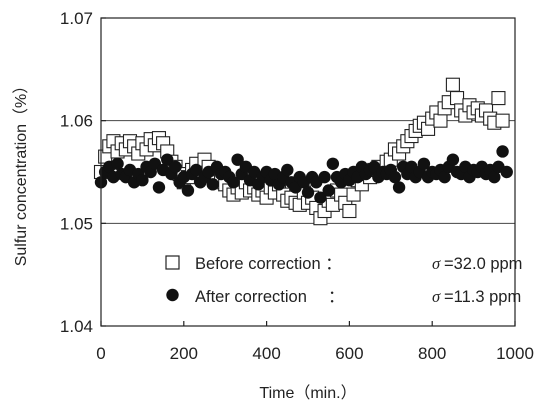 The height and width of the screenshot is (411, 544). What do you see at coordinates (307, 393) in the screenshot?
I see `x-axis-title: Time（min.）` at bounding box center [307, 393].